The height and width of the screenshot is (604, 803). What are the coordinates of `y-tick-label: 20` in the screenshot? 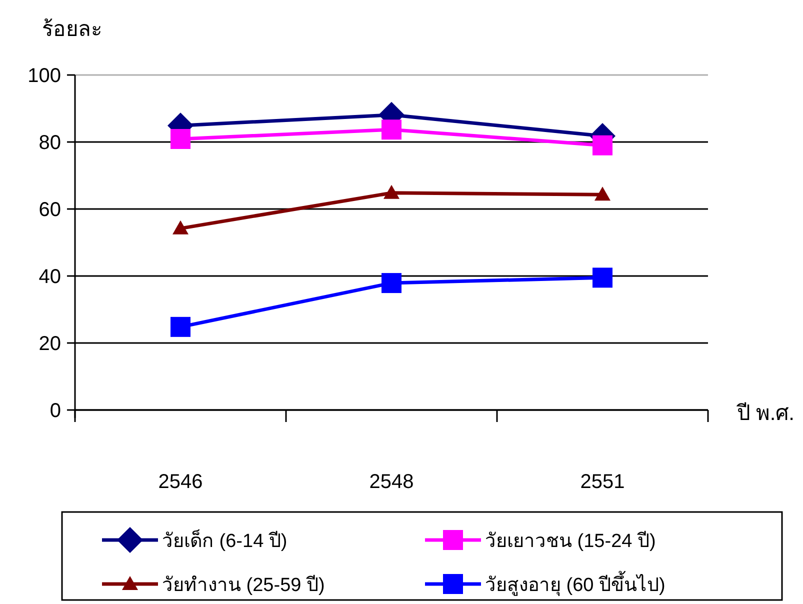 It's located at (49, 344).